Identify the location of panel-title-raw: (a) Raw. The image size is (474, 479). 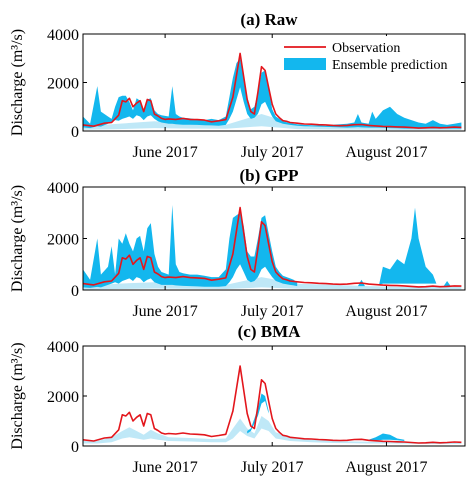
(269, 19).